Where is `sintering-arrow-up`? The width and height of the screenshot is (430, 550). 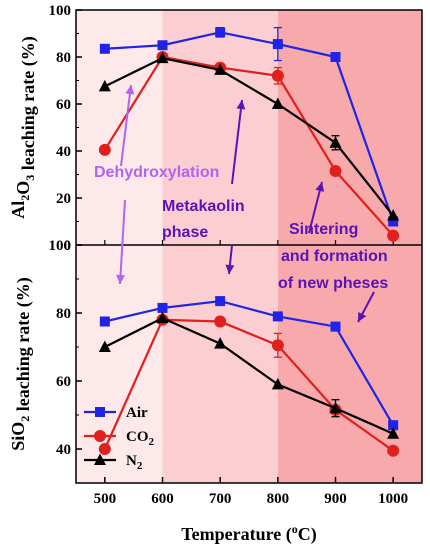 sintering-arrow-up is located at coordinates (316, 207).